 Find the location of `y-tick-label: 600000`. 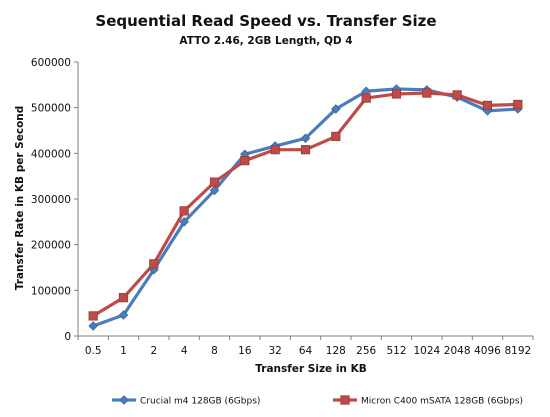

y-tick-label: 600000 is located at coordinates (51, 63).